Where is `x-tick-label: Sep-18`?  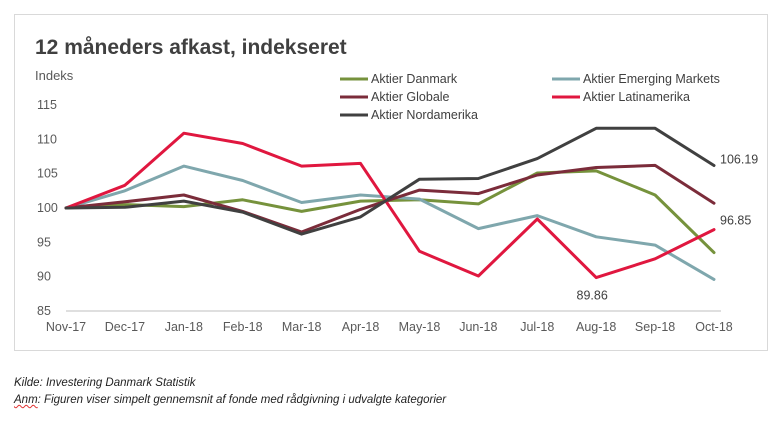 x-tick-label: Sep-18 is located at coordinates (655, 327).